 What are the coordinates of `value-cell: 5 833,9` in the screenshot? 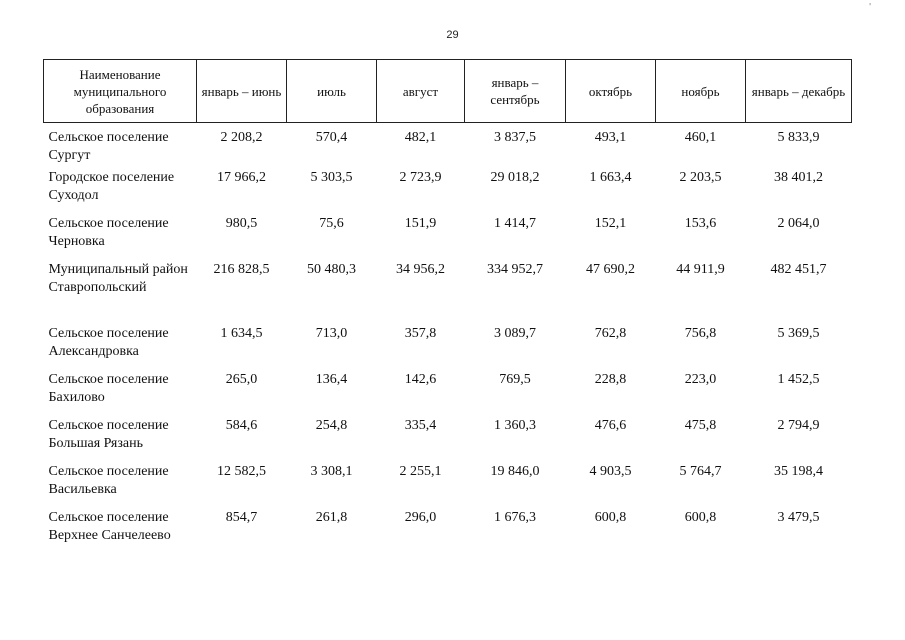 It's located at (798, 137).